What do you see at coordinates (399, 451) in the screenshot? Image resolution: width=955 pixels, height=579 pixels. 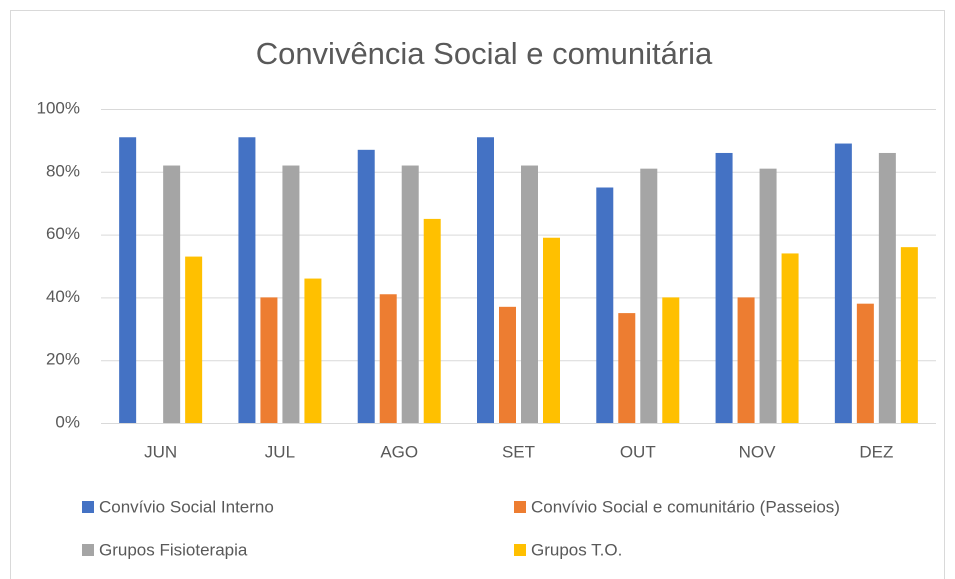 I see `x-tick-label: AGO` at bounding box center [399, 451].